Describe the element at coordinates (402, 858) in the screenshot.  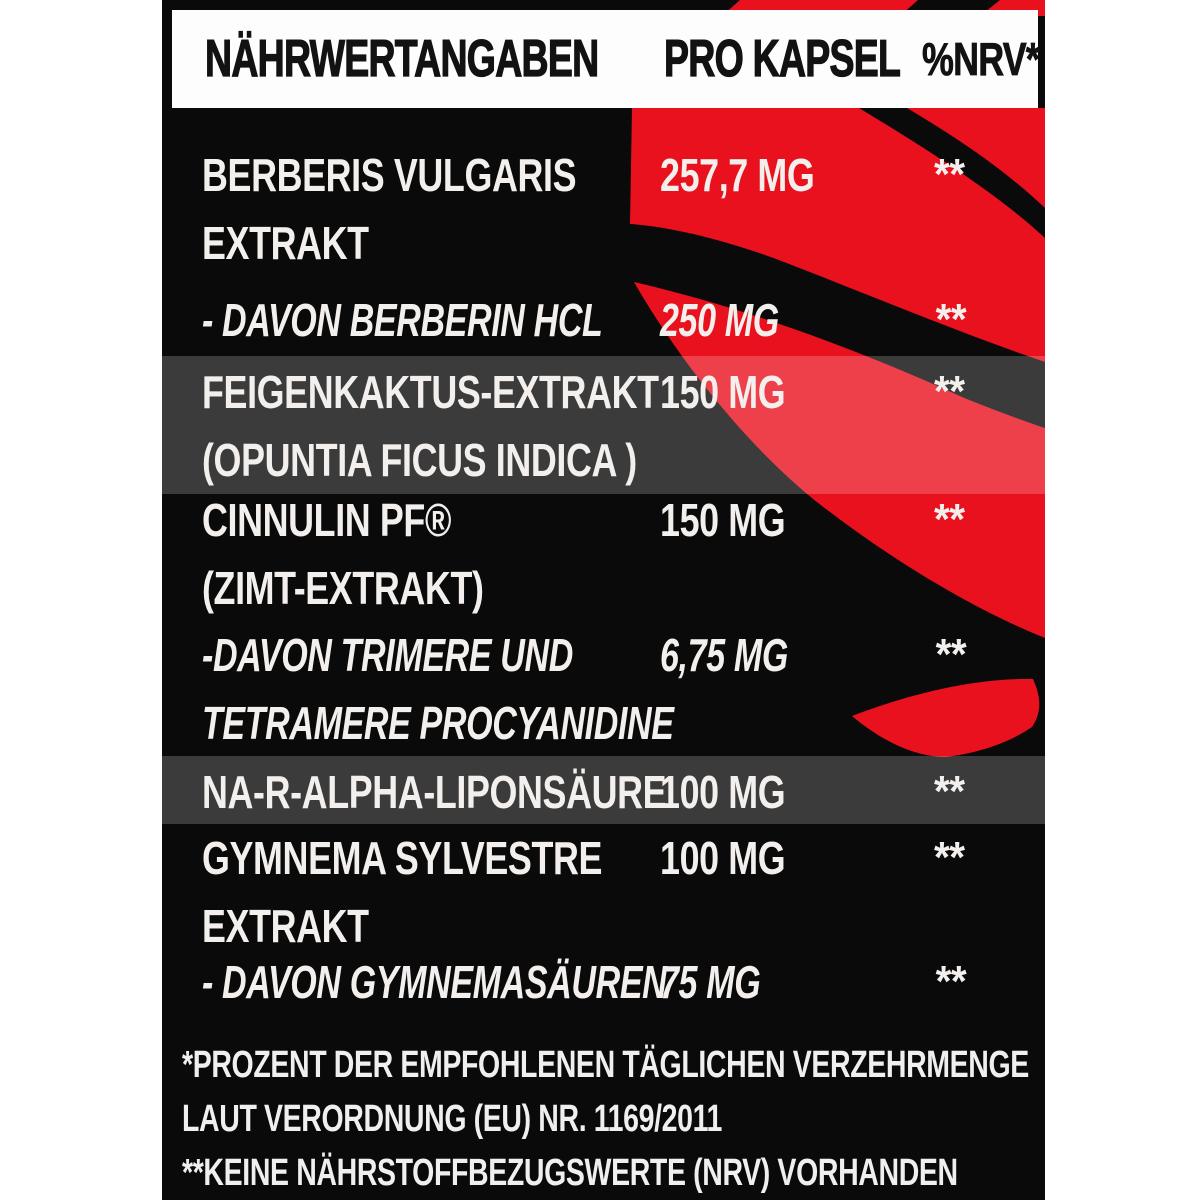
I see `ingredient-name-text: GYMNEMA SYLVESTRE` at that location.